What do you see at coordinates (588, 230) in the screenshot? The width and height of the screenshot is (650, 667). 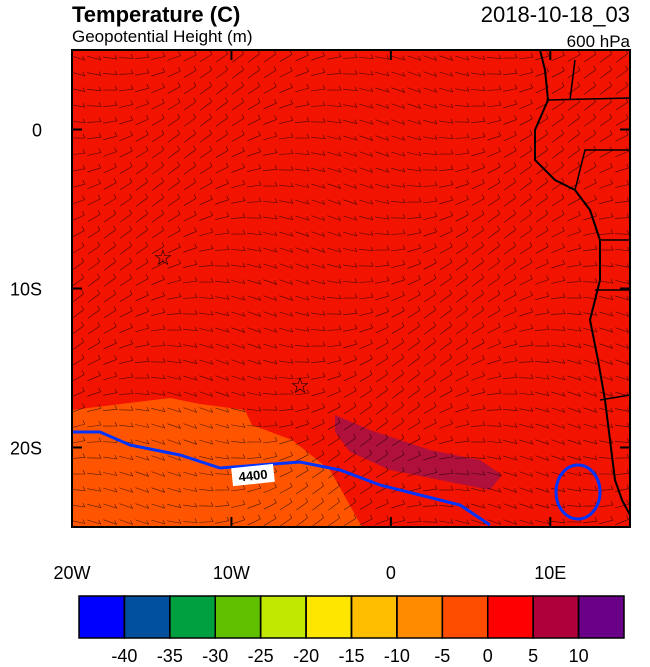 I see `border` at bounding box center [588, 230].